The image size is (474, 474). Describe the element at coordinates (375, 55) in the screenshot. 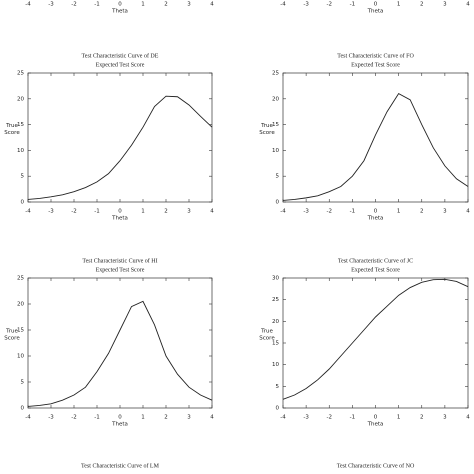

I see `chart-title: Test Characteristic Curve of FO` at that location.